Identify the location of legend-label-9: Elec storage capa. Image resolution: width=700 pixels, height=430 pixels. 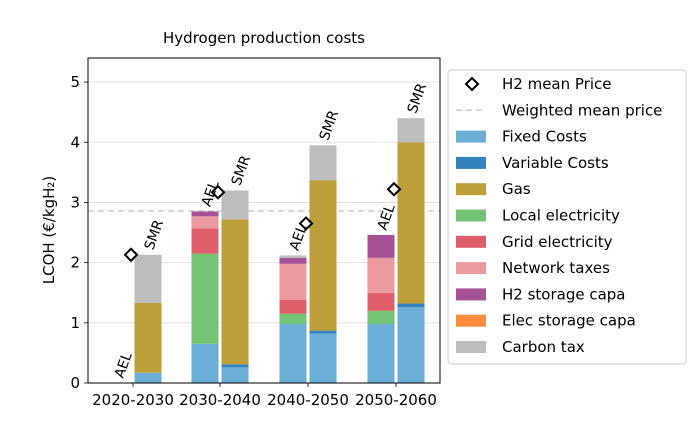
(569, 321).